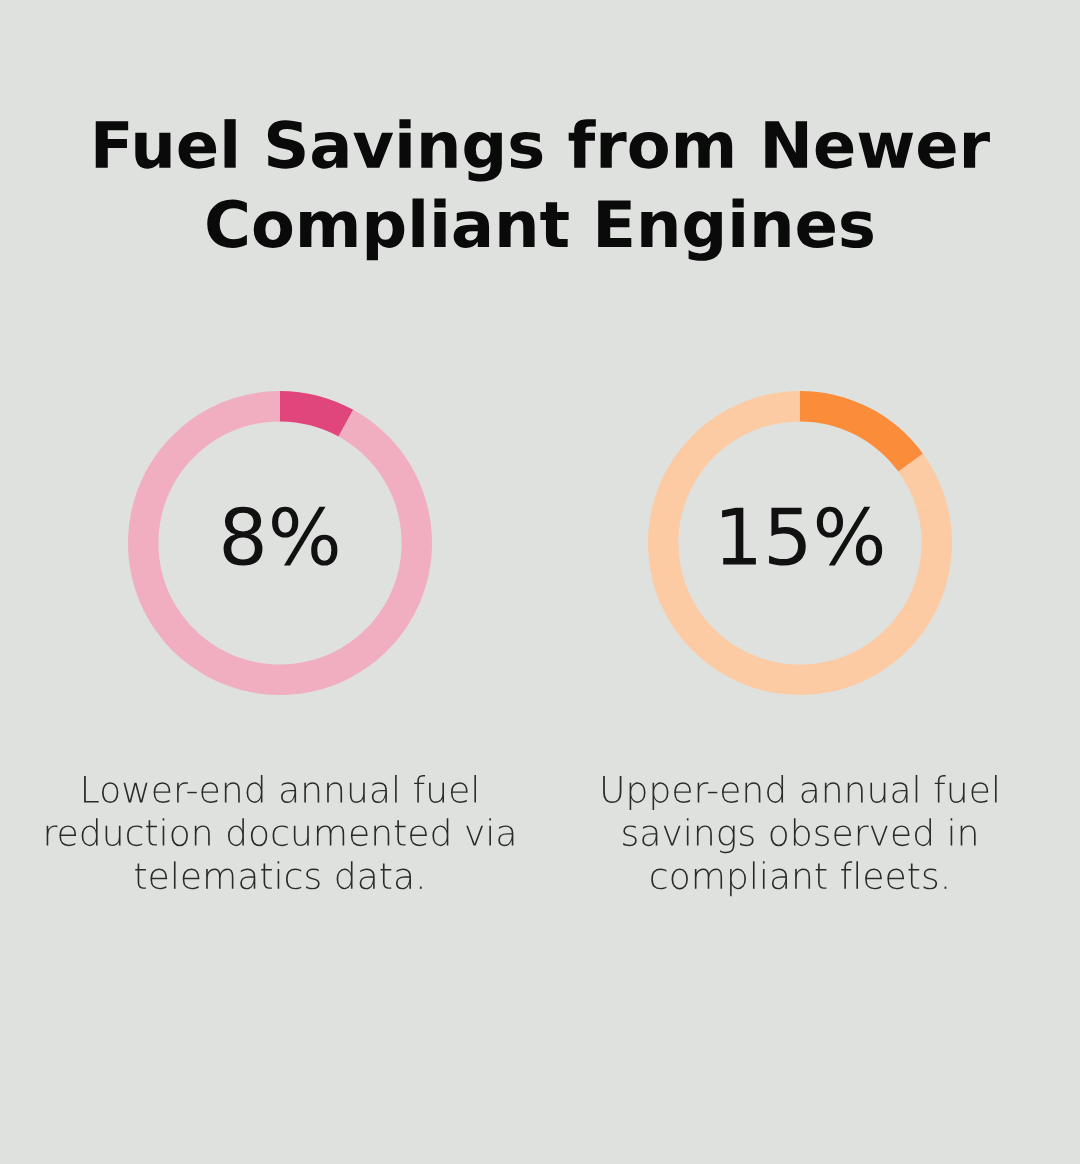 This screenshot has width=1080, height=1164. What do you see at coordinates (800, 836) in the screenshot?
I see `text: Upper-end annual fuel savings observed in compliant fleets.` at bounding box center [800, 836].